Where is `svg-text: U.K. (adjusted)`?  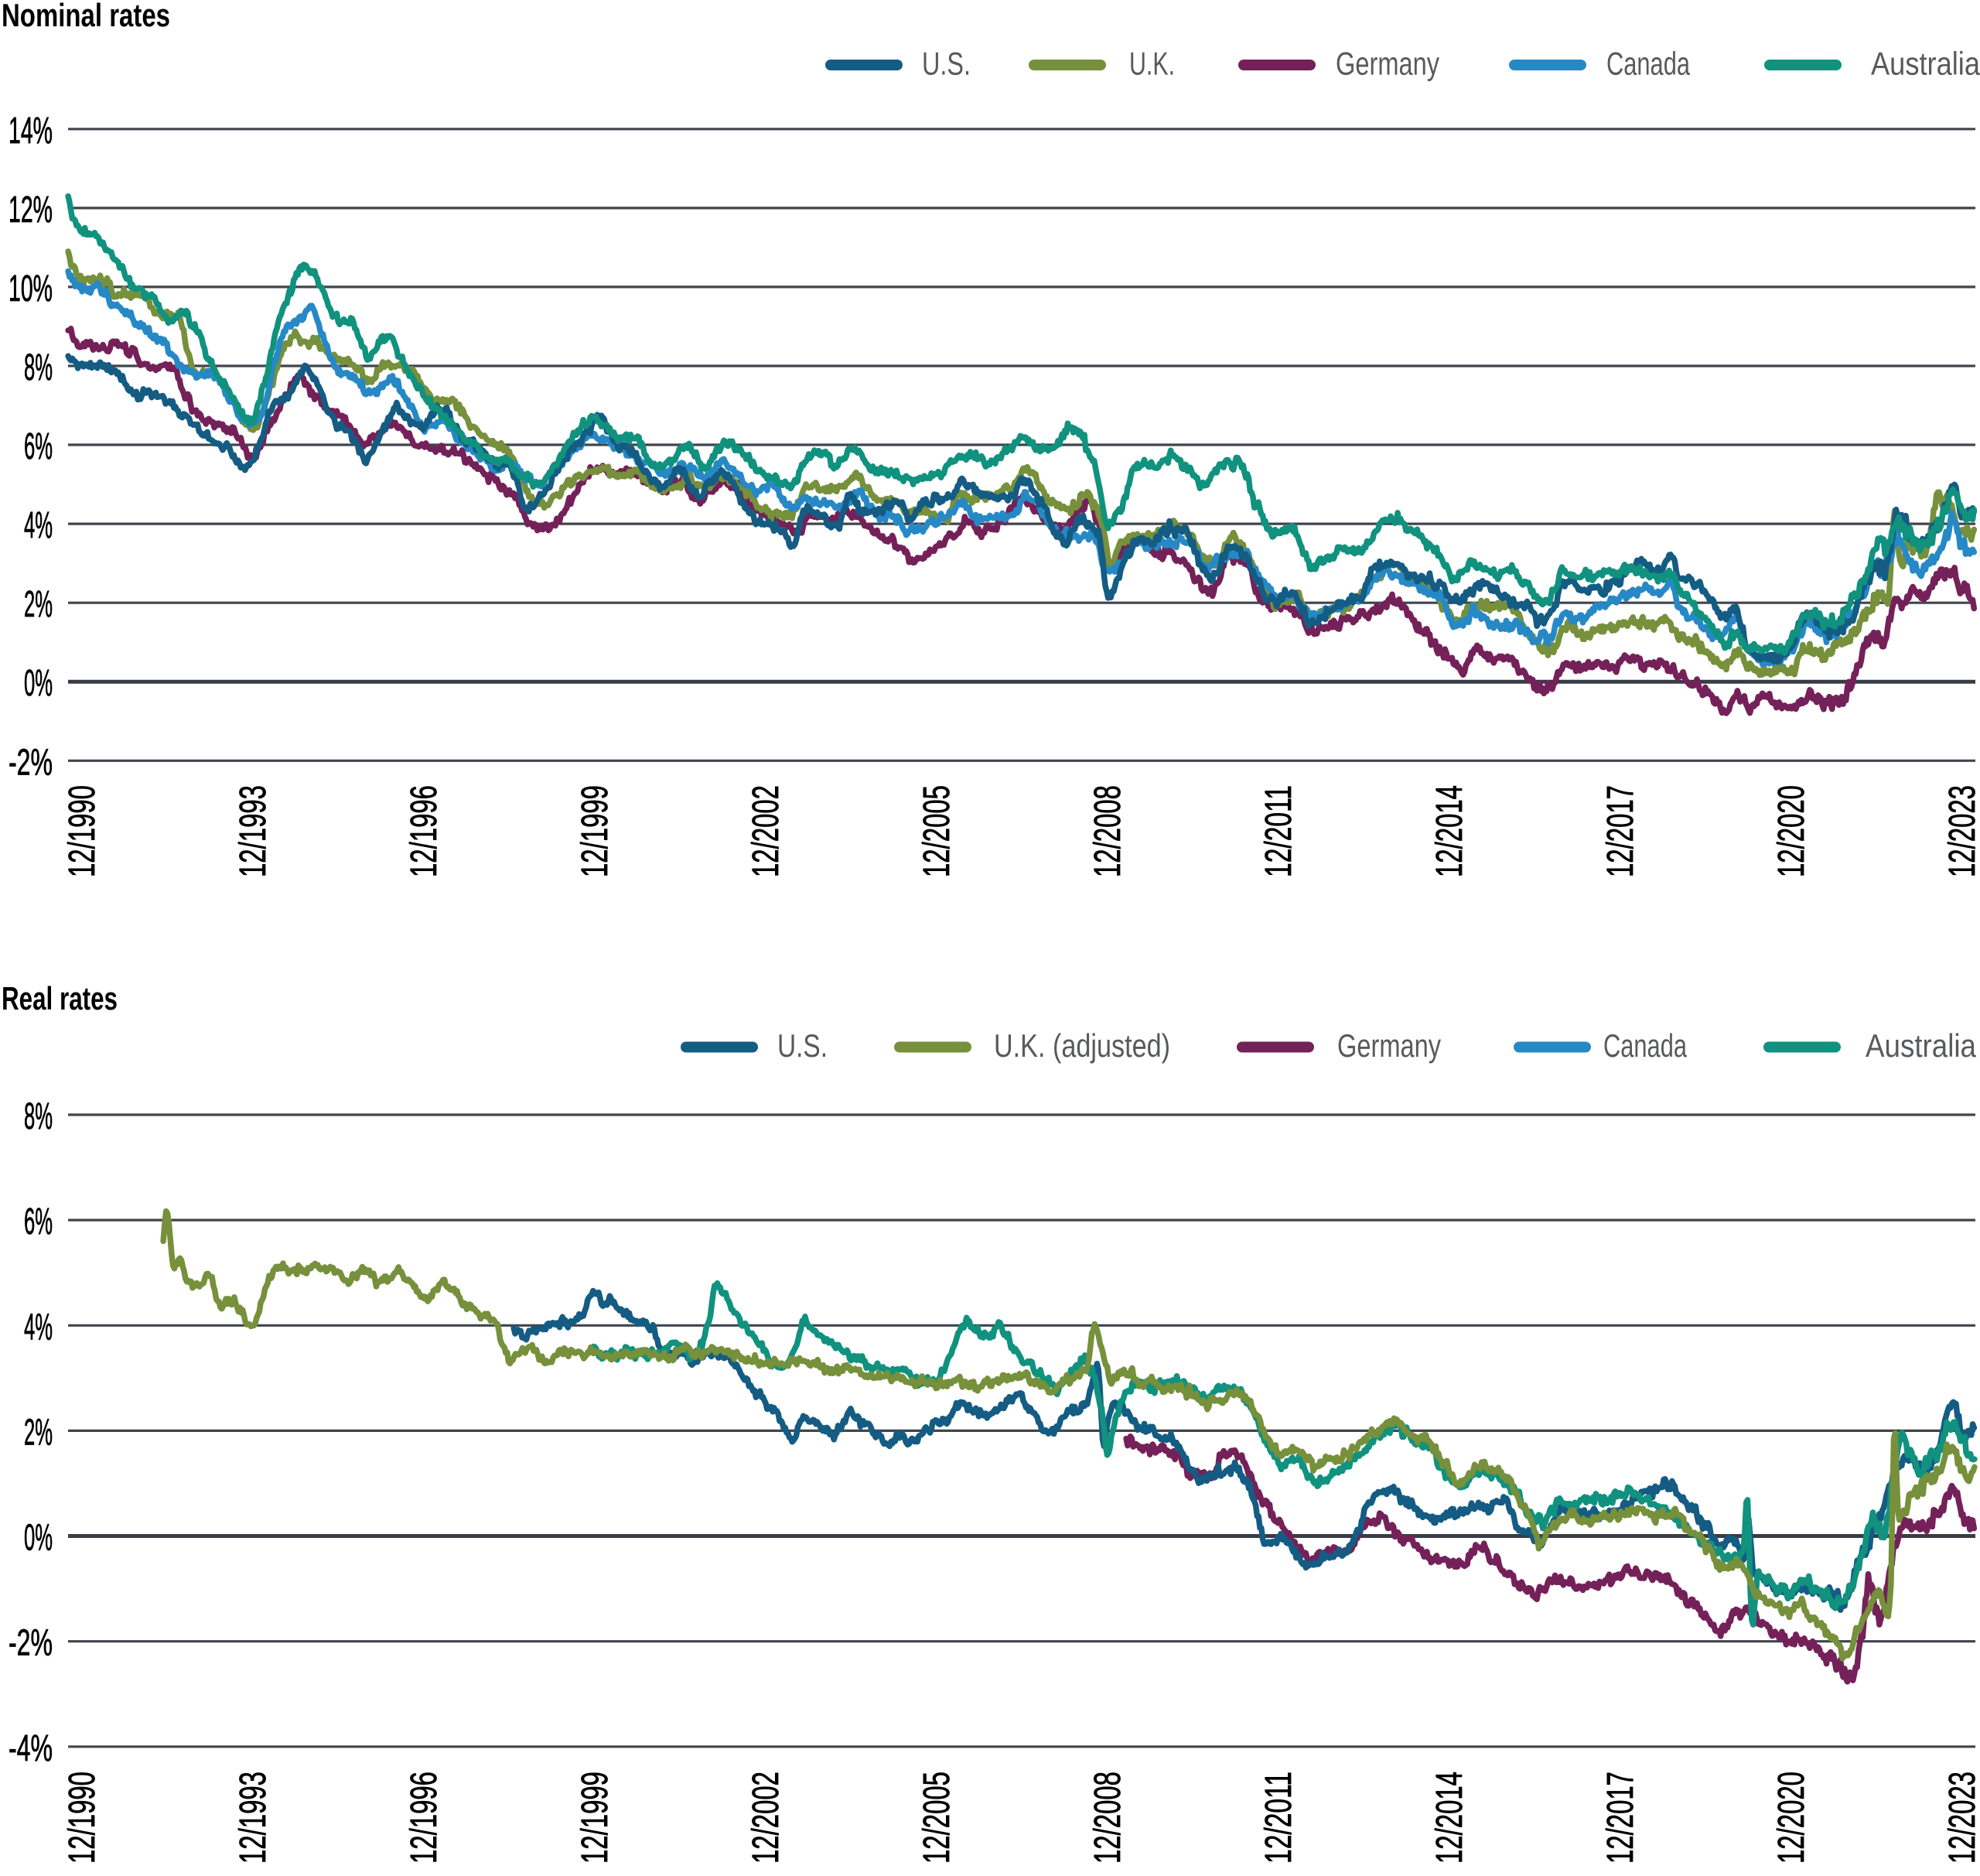
svg-text: U.K. (adjusted) is located at coordinates (1082, 1045).